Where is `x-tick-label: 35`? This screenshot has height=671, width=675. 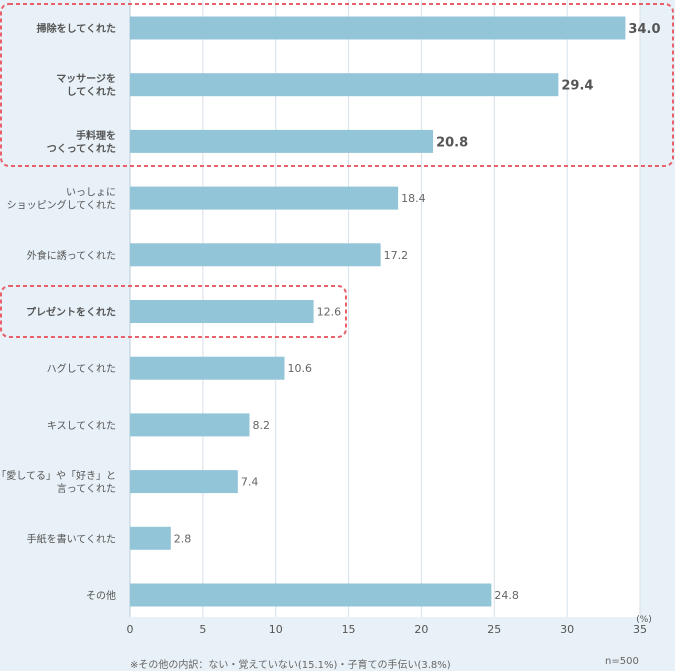
x-tick-label: 35 is located at coordinates (640, 629).